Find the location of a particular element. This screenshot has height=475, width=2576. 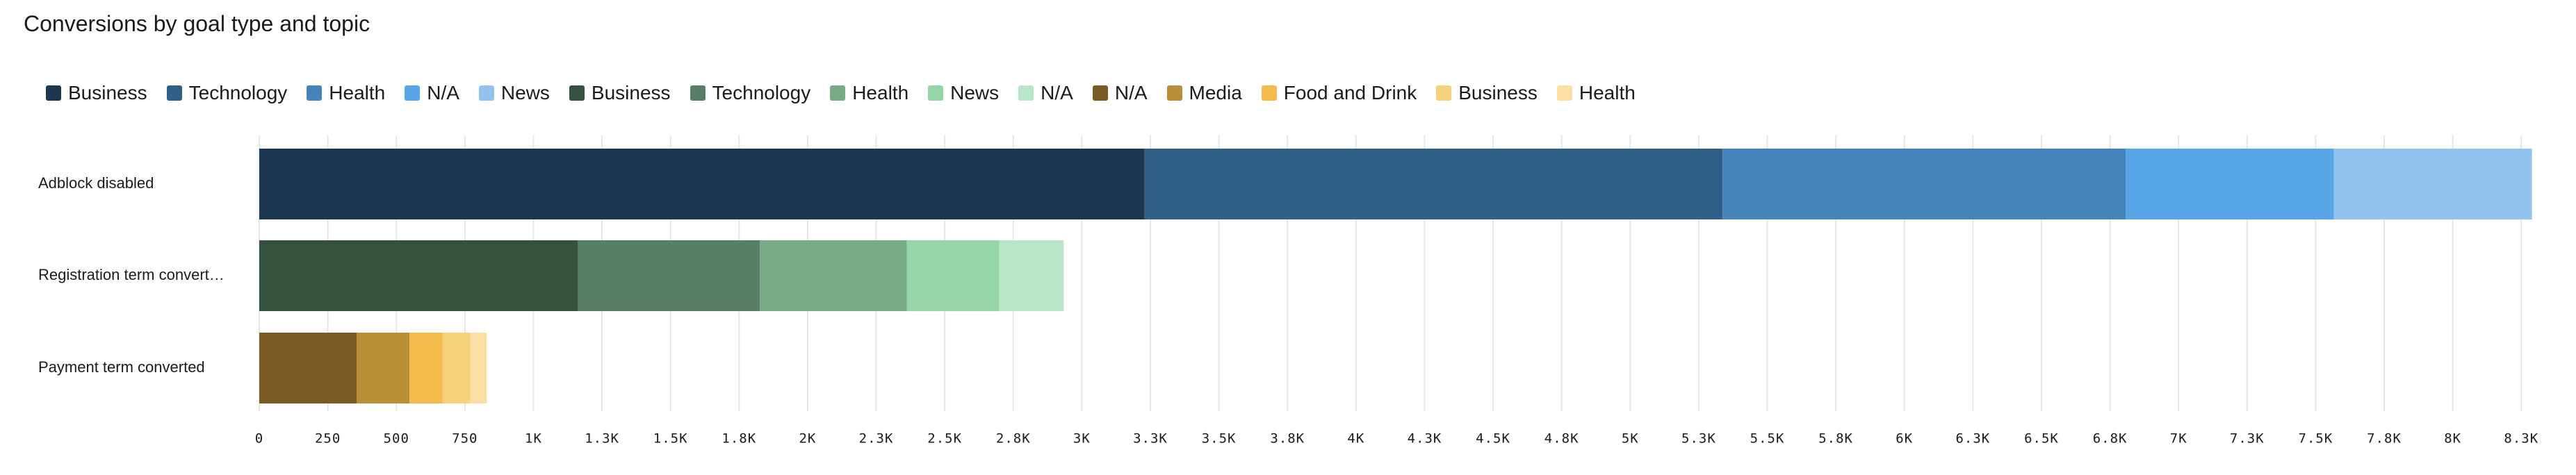

legend-item: Media is located at coordinates (1204, 93).